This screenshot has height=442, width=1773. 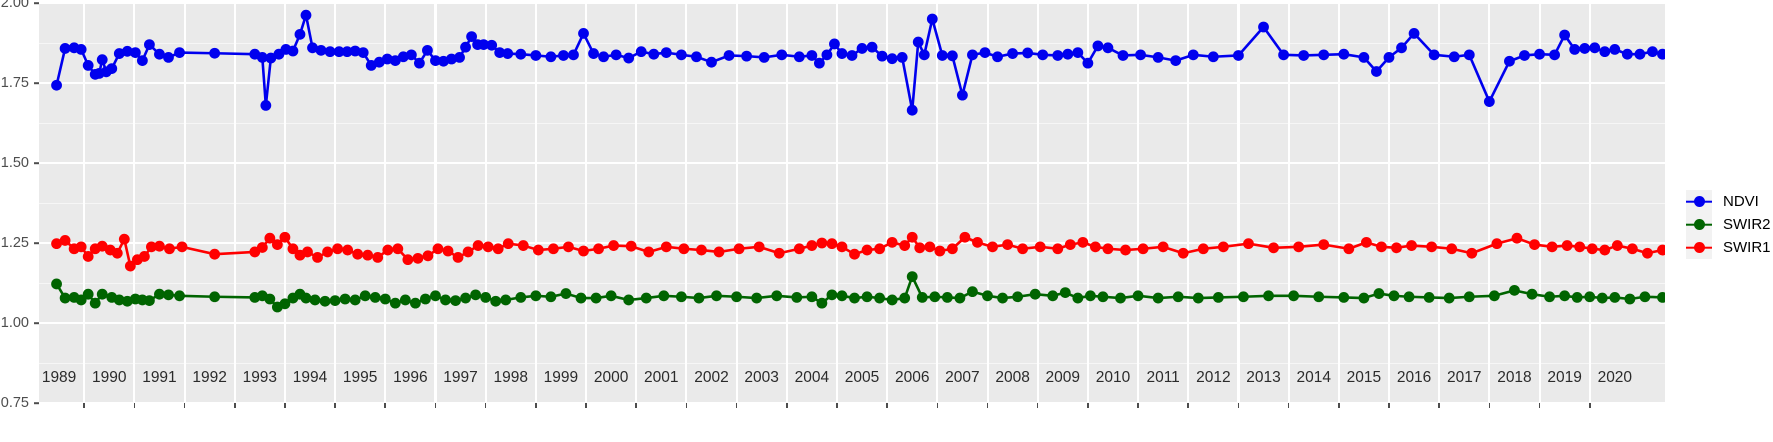 What do you see at coordinates (1464, 377) in the screenshot?
I see `x-axis-tick-label: 2017` at bounding box center [1464, 377].